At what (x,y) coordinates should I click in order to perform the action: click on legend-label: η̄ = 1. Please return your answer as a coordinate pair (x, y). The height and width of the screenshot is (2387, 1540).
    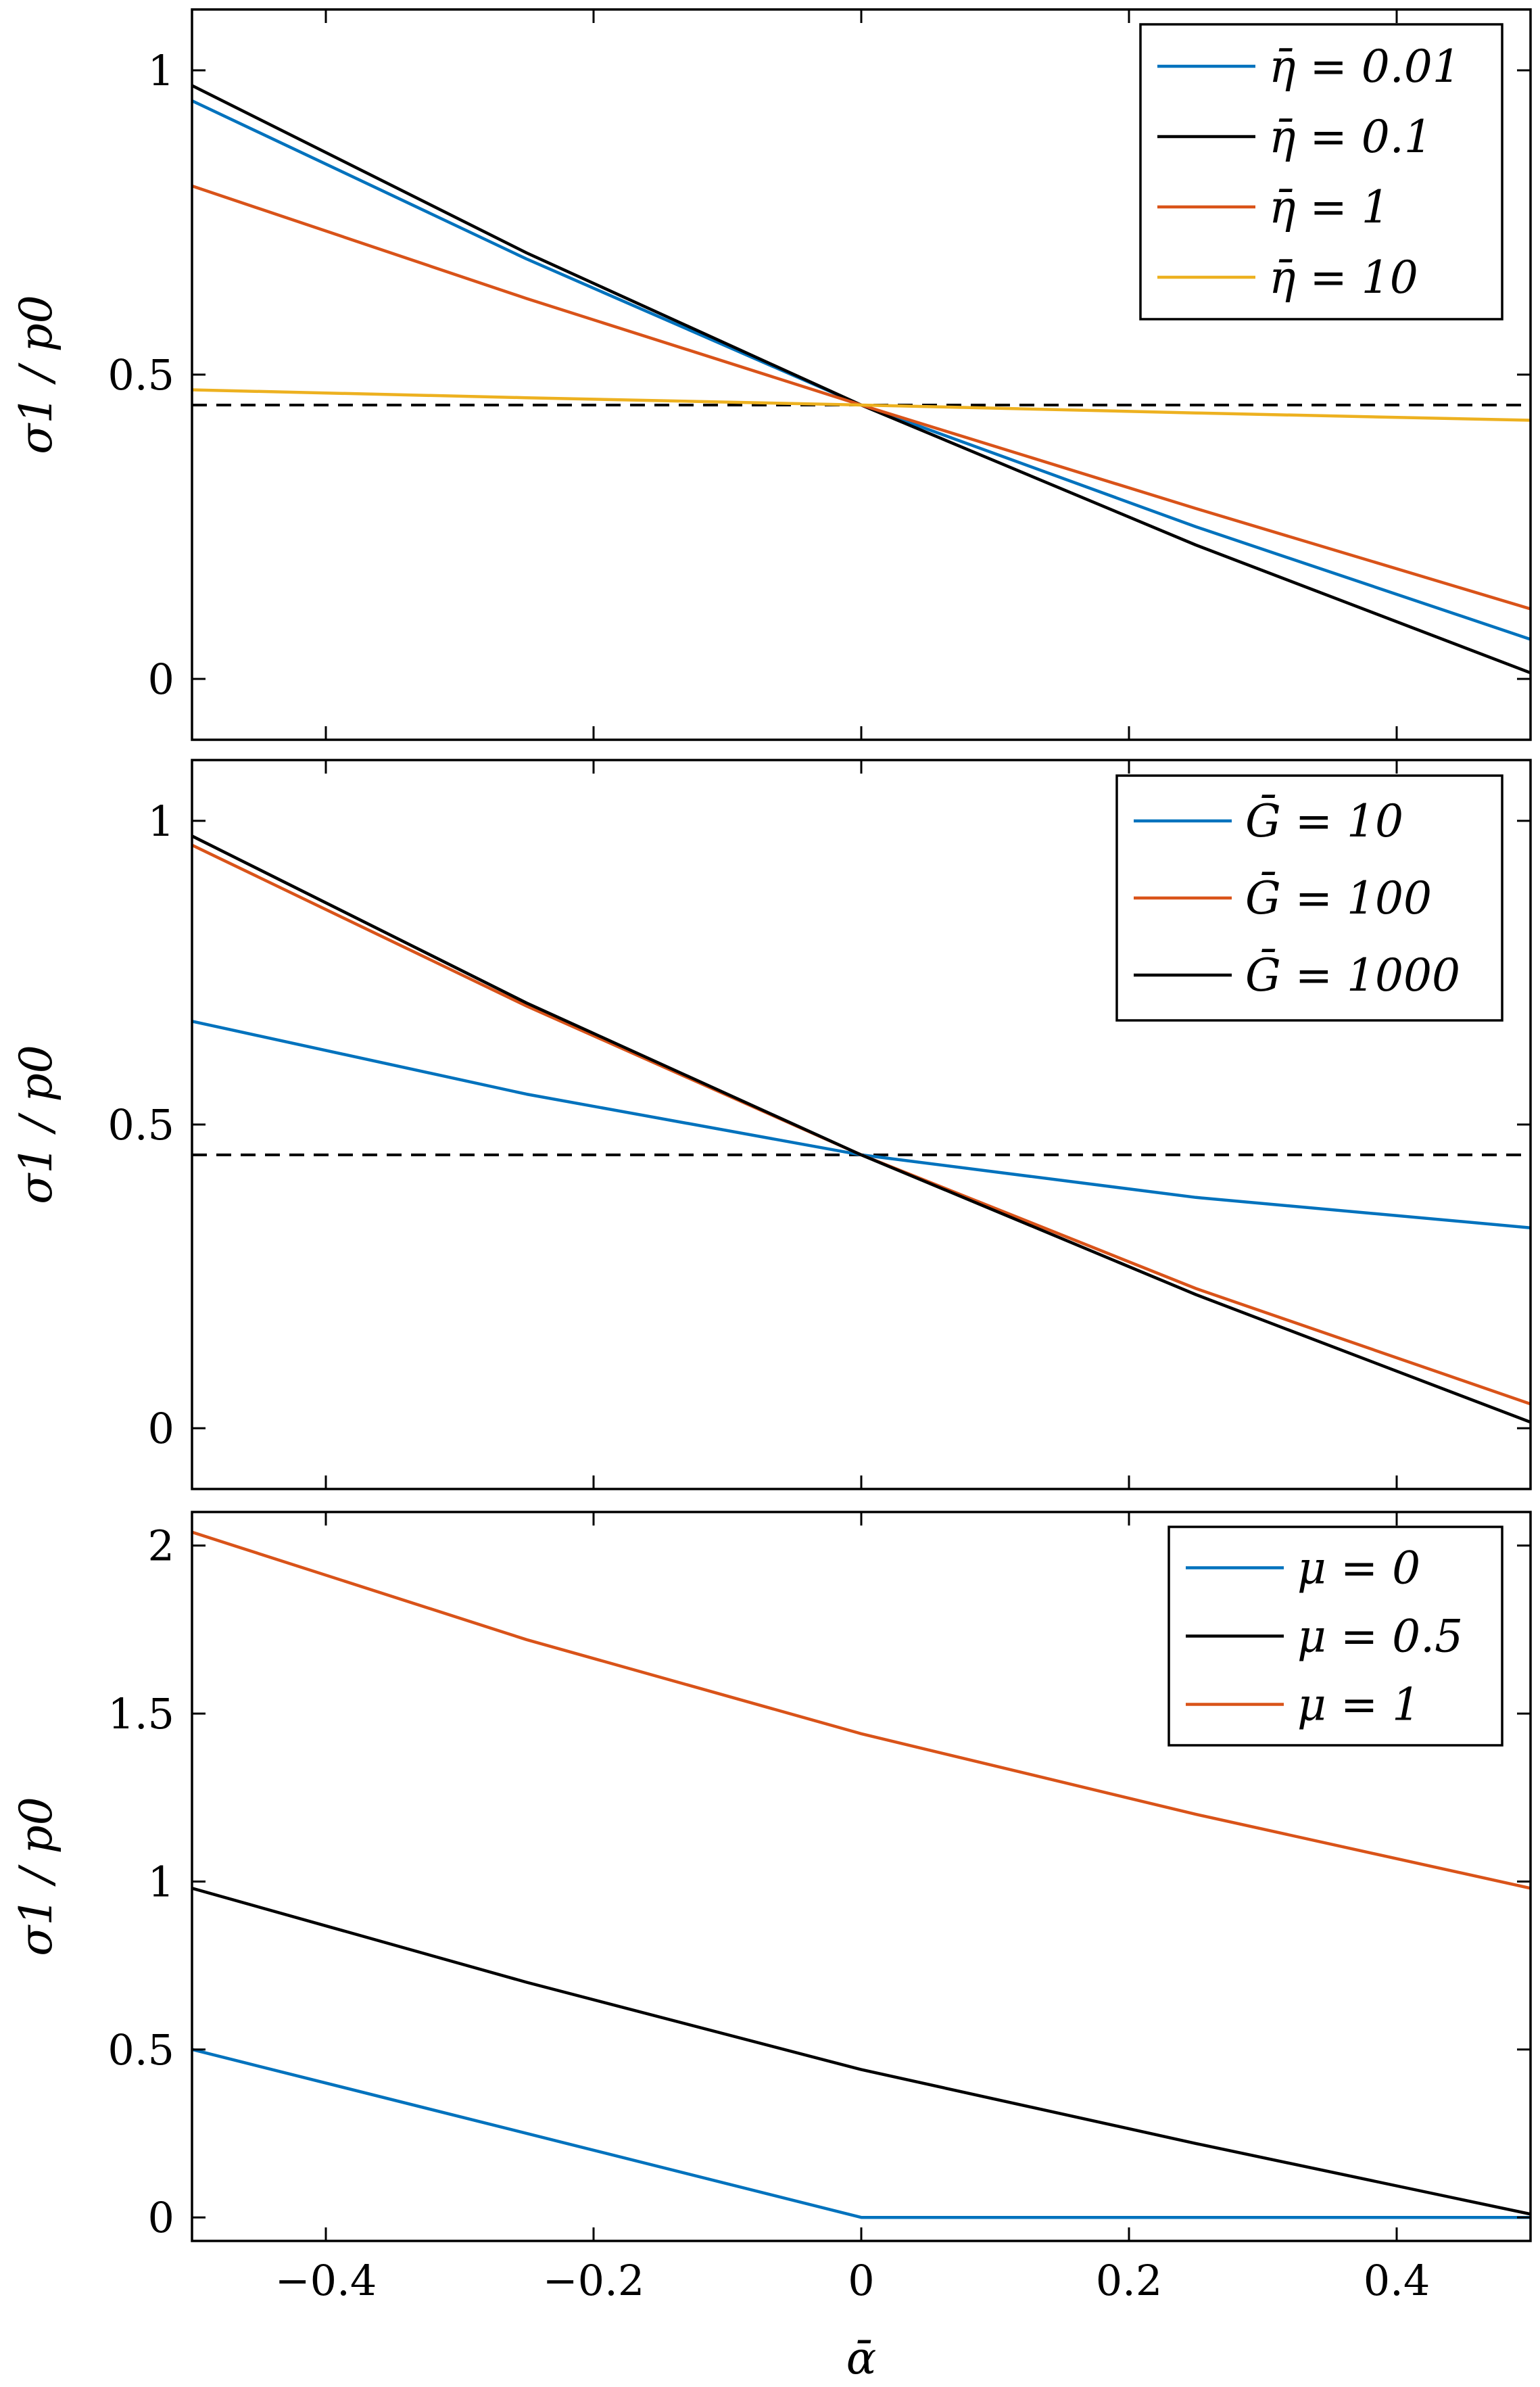
    Looking at the image, I should click on (1329, 207).